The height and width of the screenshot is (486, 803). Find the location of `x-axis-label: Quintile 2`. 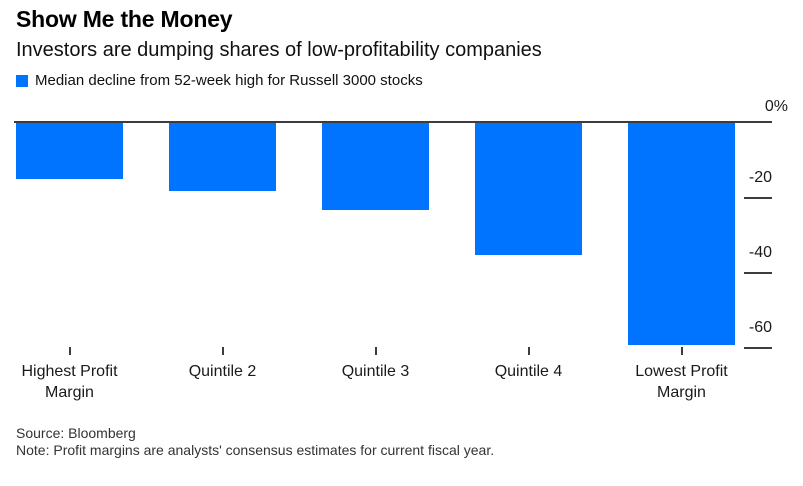

x-axis-label: Quintile 2 is located at coordinates (222, 372).